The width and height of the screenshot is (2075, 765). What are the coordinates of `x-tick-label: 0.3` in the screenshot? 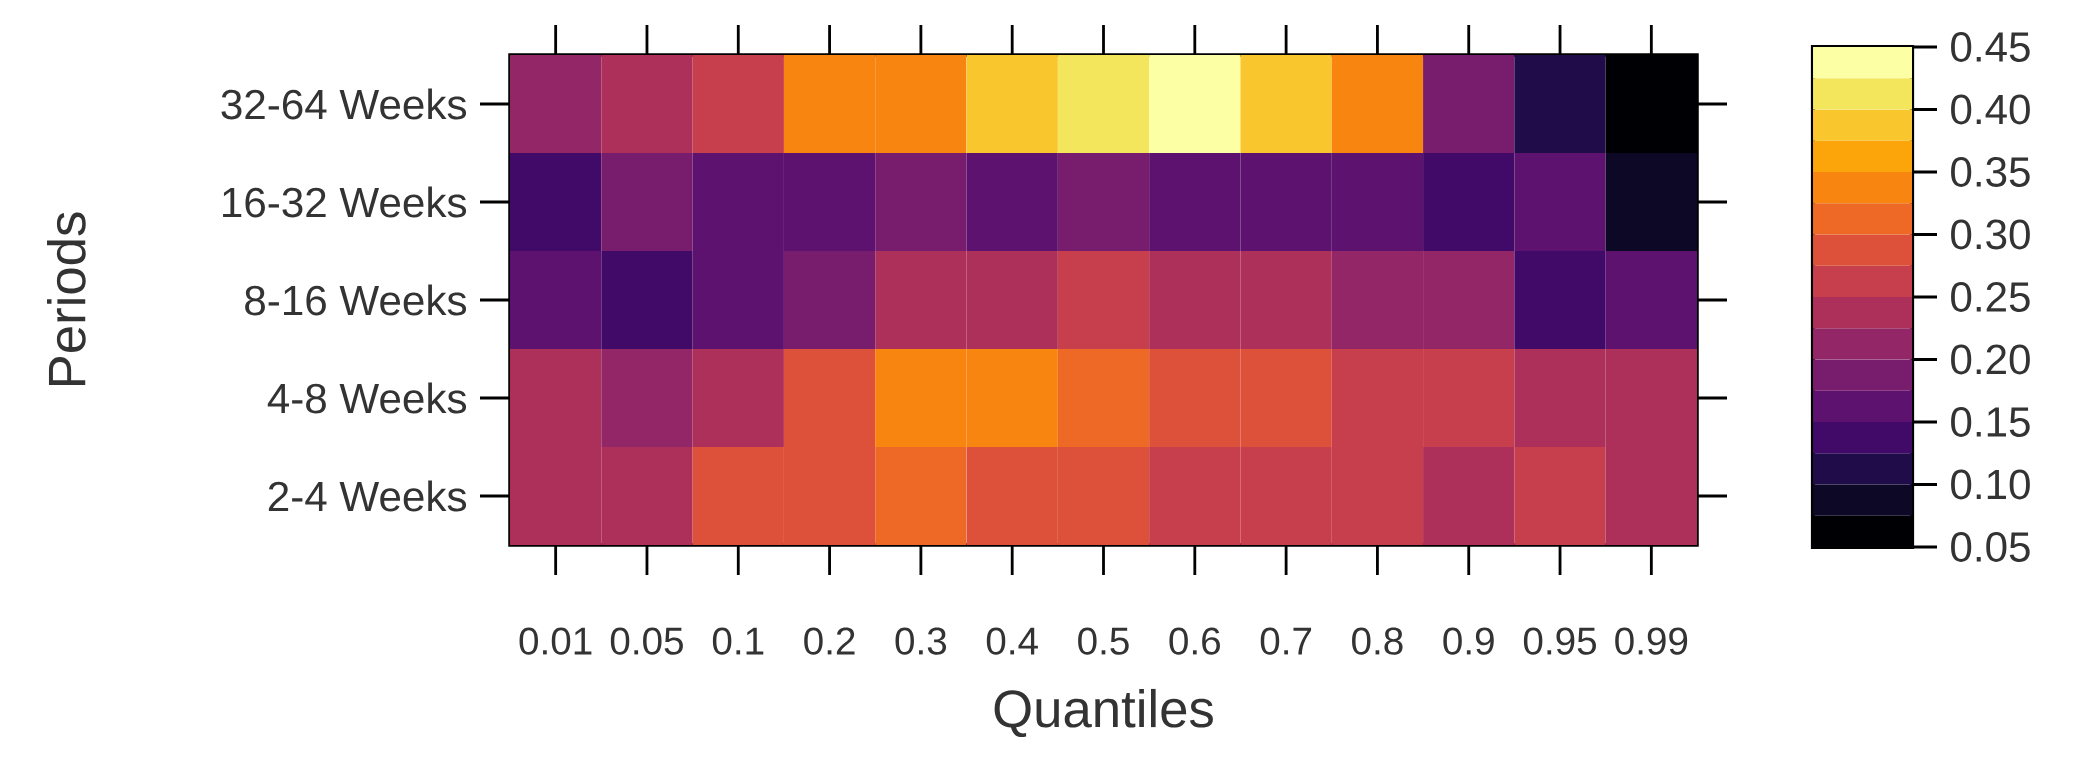 It's located at (921, 641).